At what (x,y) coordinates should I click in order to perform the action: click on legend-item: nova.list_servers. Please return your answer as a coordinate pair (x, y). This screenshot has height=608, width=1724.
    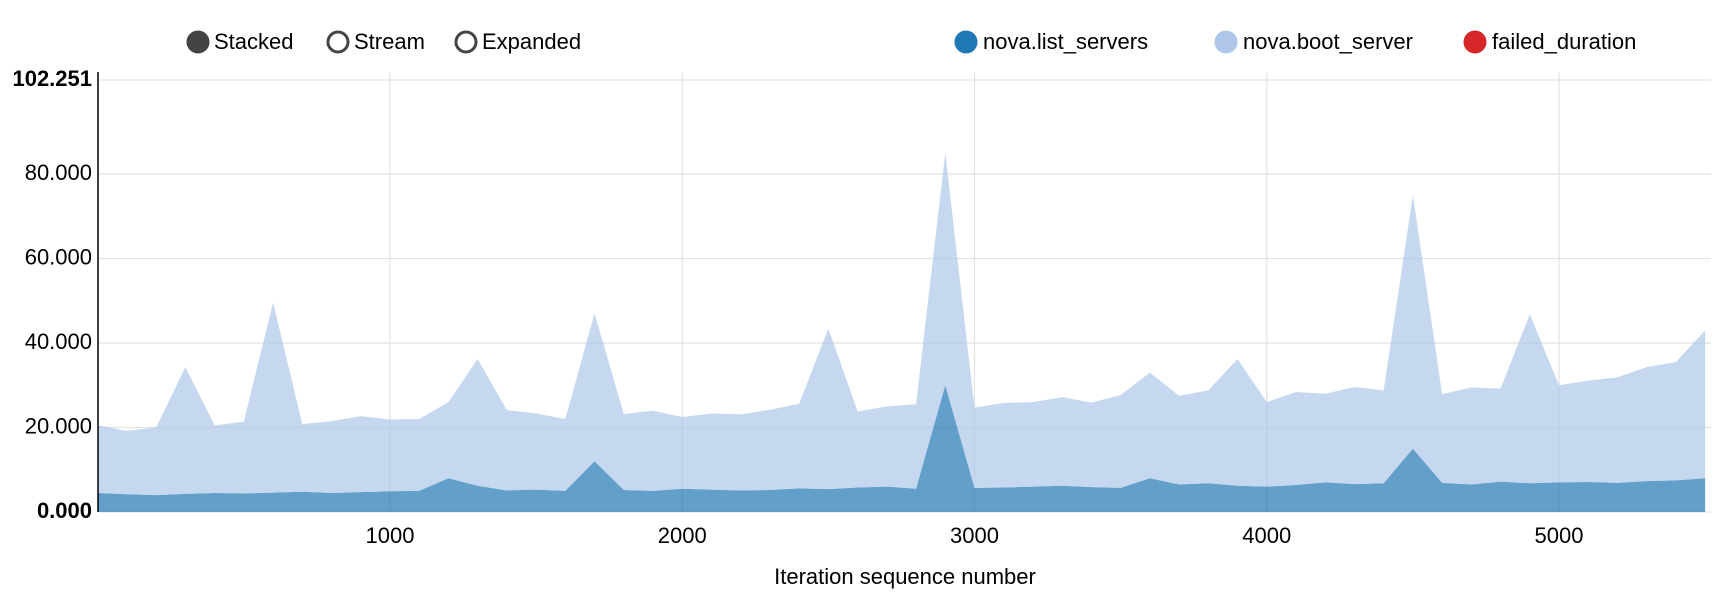
    Looking at the image, I should click on (1051, 41).